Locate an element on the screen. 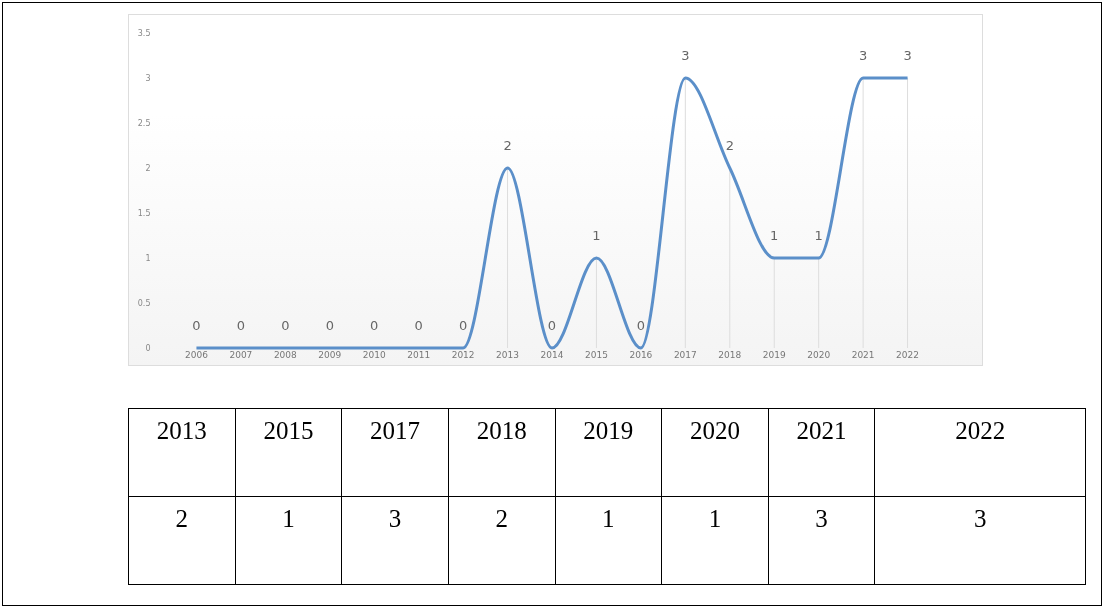 Image resolution: width=1107 pixels, height=612 pixels. text: 2021 is located at coordinates (821, 452).